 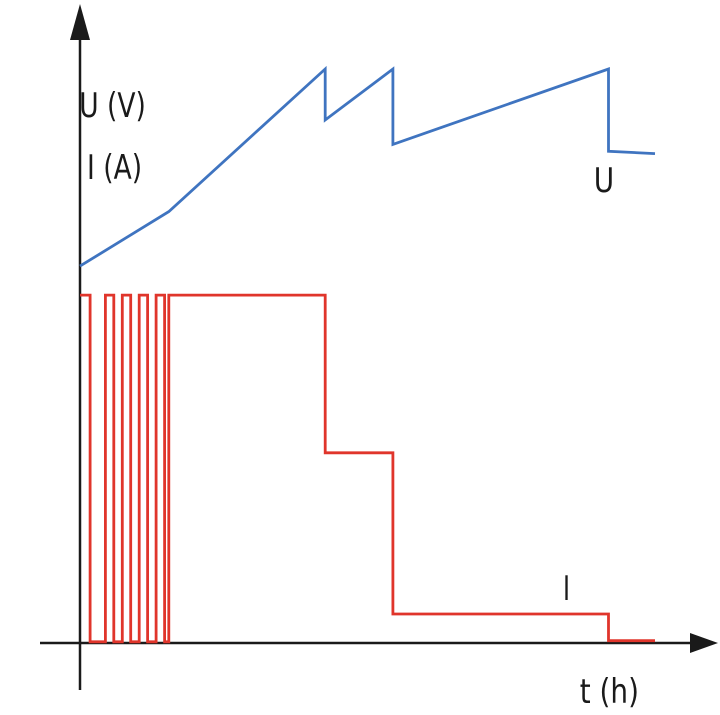 I want to click on series-label-u: U, so click(x=604, y=180).